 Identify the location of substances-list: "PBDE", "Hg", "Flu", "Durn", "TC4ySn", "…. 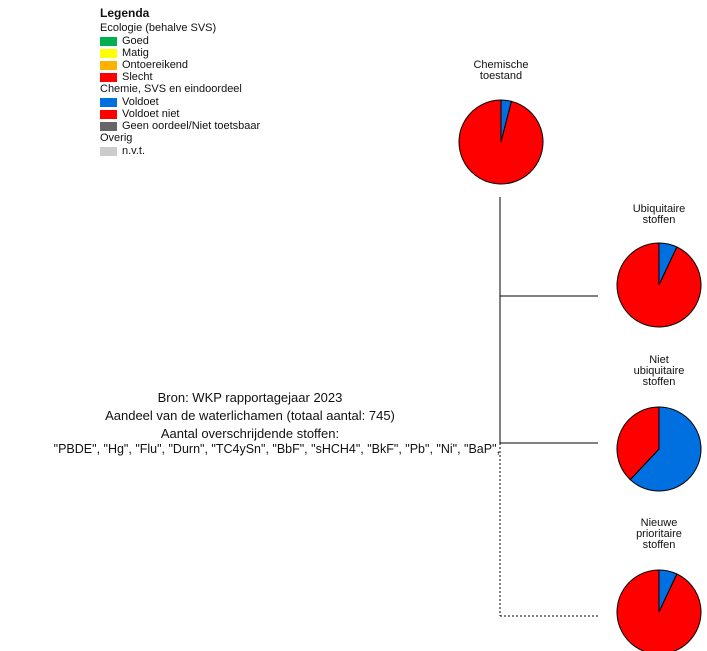
(276, 449).